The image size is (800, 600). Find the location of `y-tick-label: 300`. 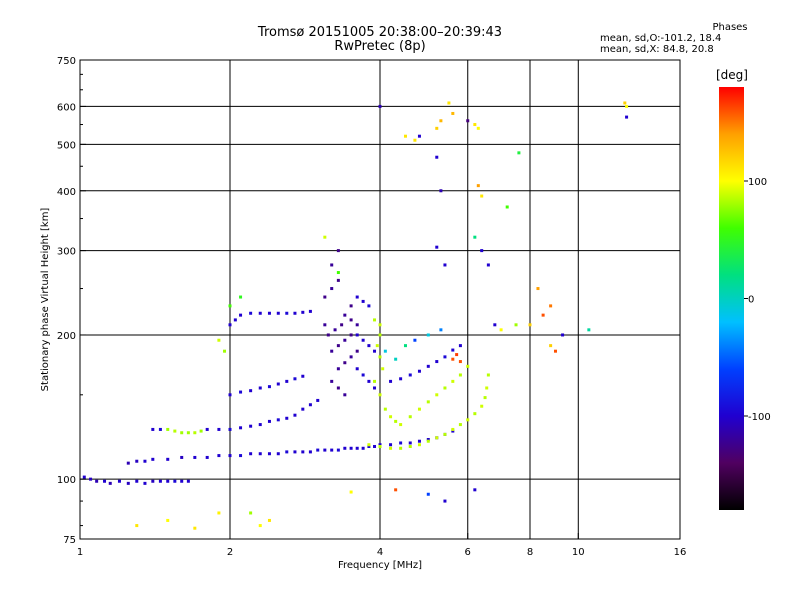

y-tick-label: 300 is located at coordinates (66, 252).